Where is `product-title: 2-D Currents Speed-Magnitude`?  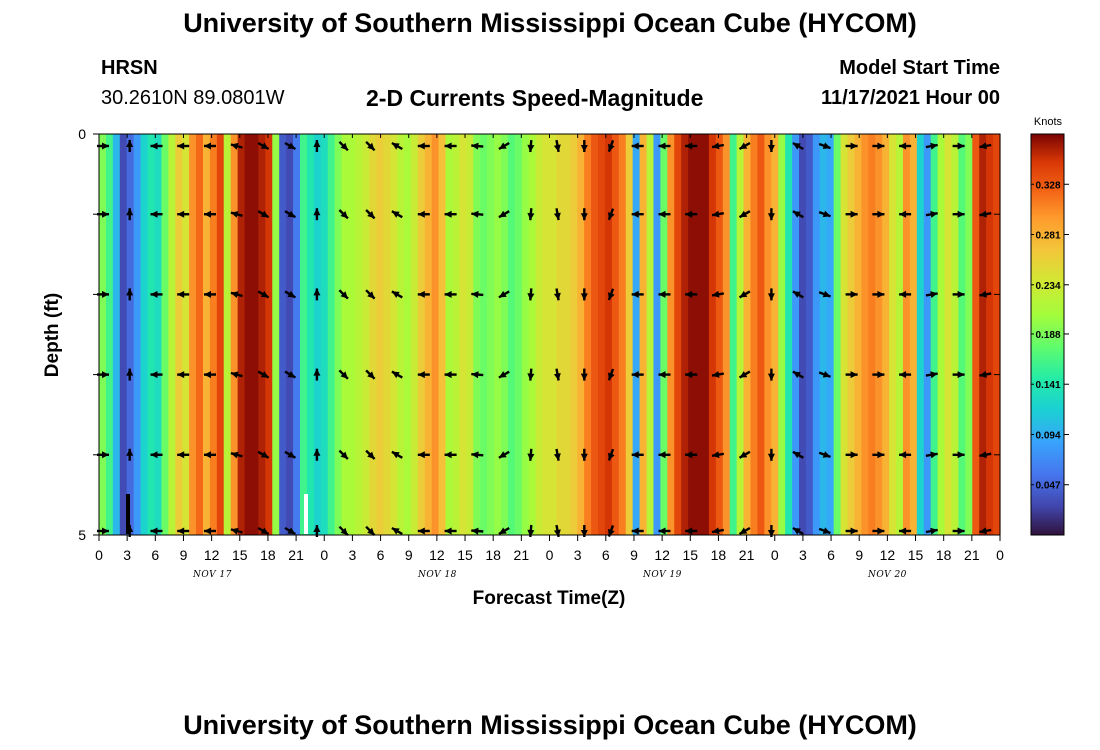
product-title: 2-D Currents Speed-Magnitude is located at coordinates (535, 98).